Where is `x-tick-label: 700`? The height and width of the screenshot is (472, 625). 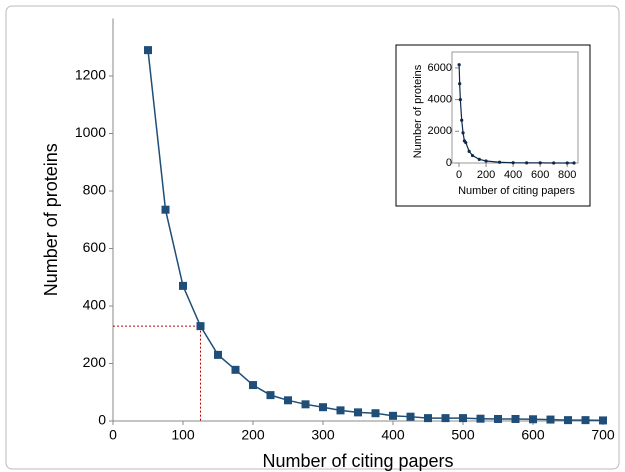 x-tick-label: 700 is located at coordinates (603, 434).